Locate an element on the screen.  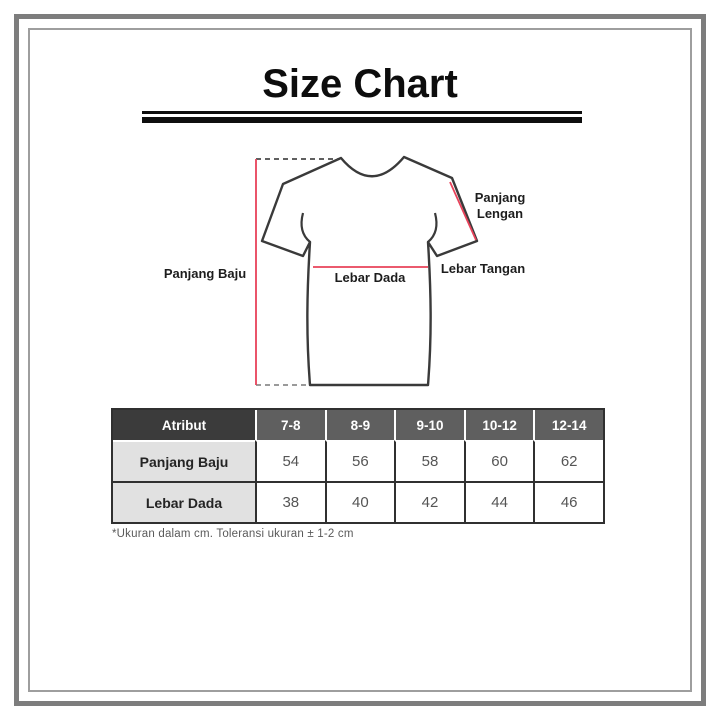
table-header-size-12-14: 12-14 is located at coordinates (568, 425).